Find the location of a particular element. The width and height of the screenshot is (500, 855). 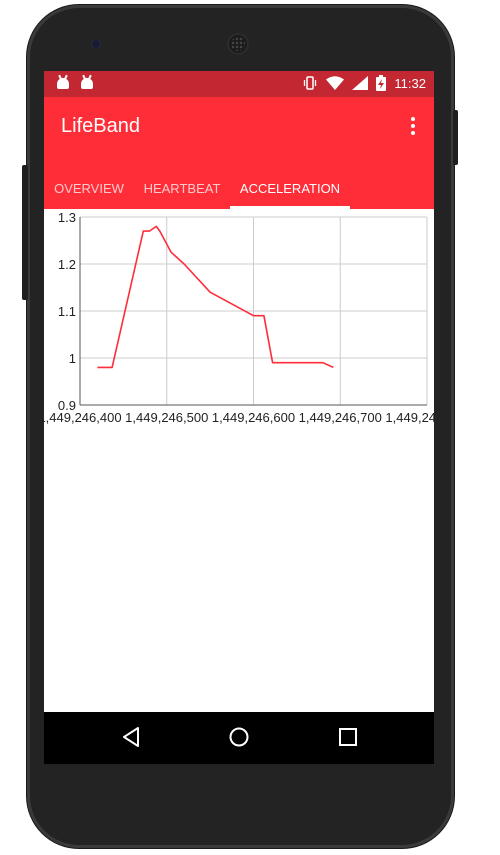

tab-overview: OVERVIEW is located at coordinates (89, 188).